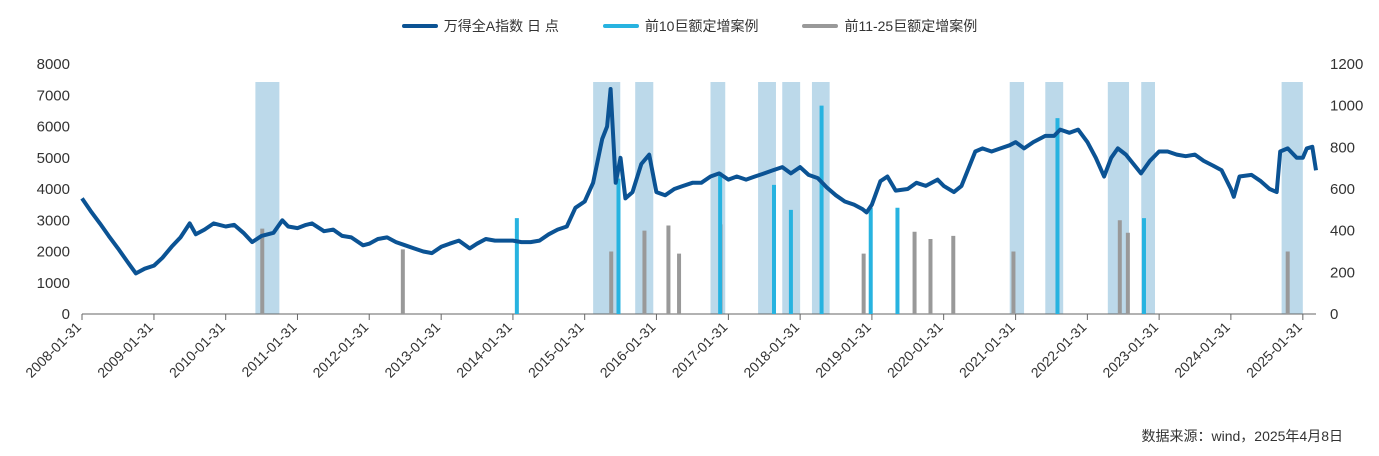 The image size is (1379, 456). I want to click on x-tick-label-6: 2014-01-31, so click(484, 350).